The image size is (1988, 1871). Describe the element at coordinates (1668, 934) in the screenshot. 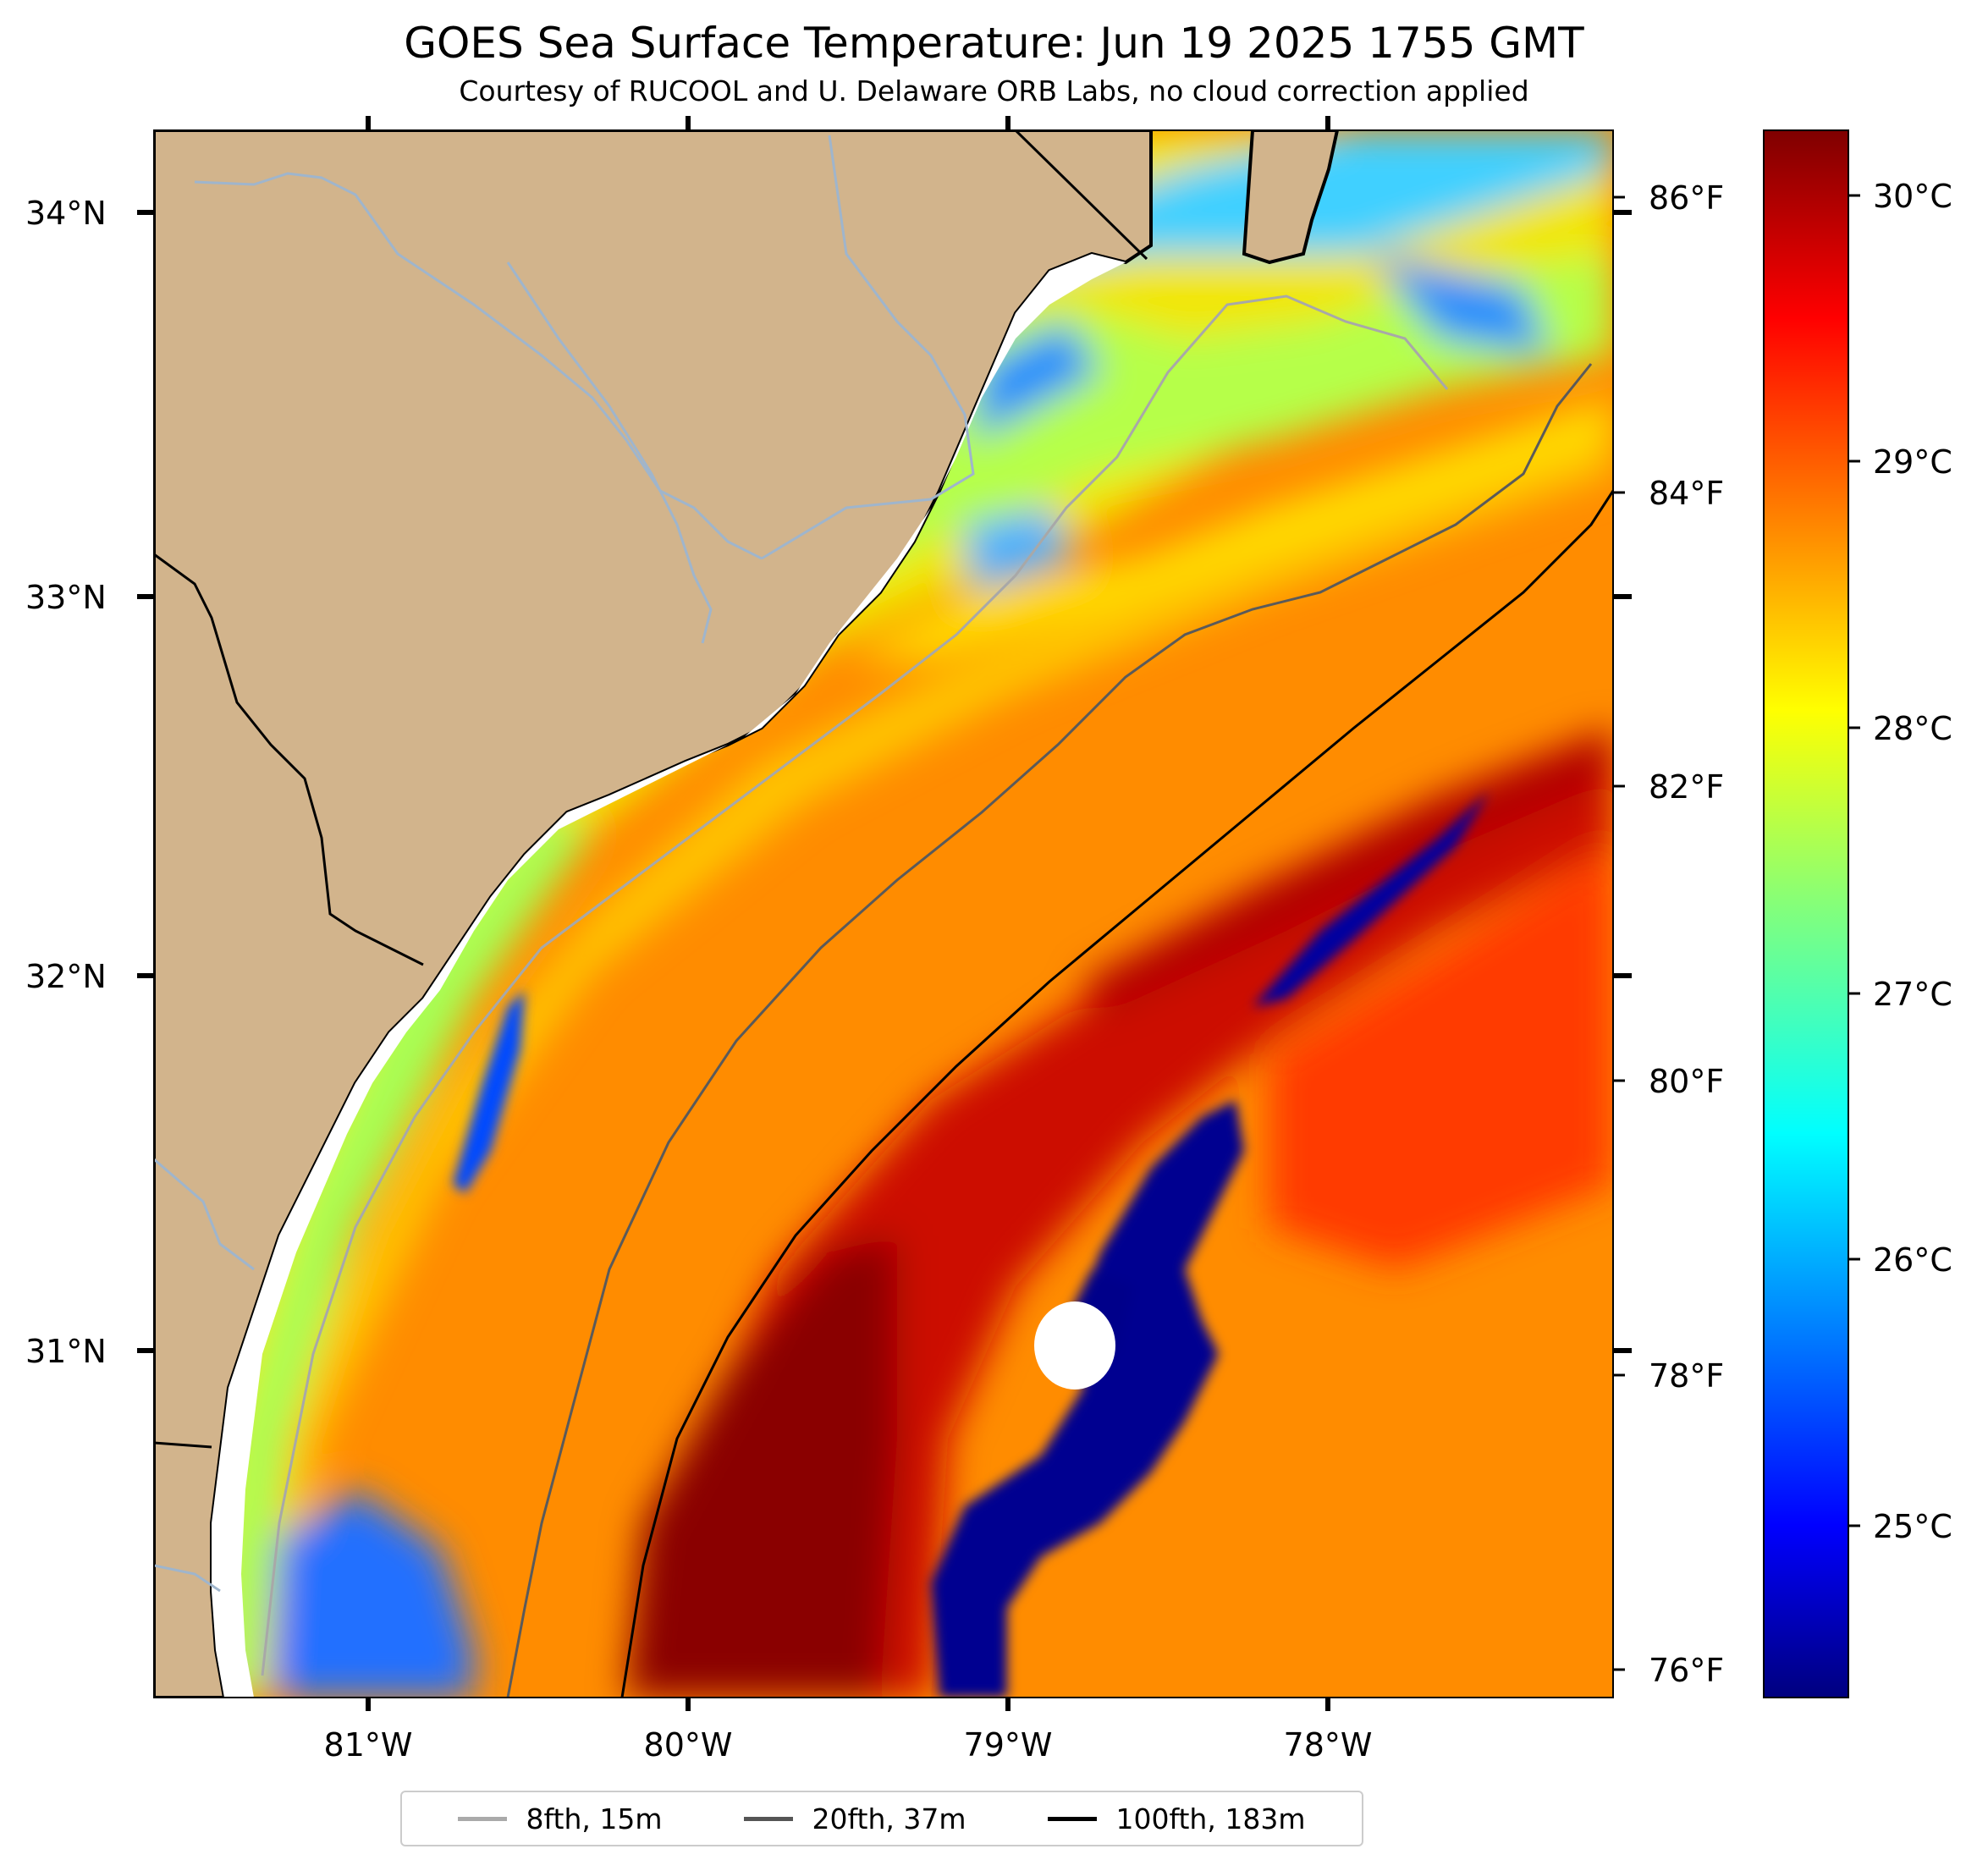

I see `fahrenheit-axis: 86°F 84°F 82°F 80°F 78°F 76°F` at that location.